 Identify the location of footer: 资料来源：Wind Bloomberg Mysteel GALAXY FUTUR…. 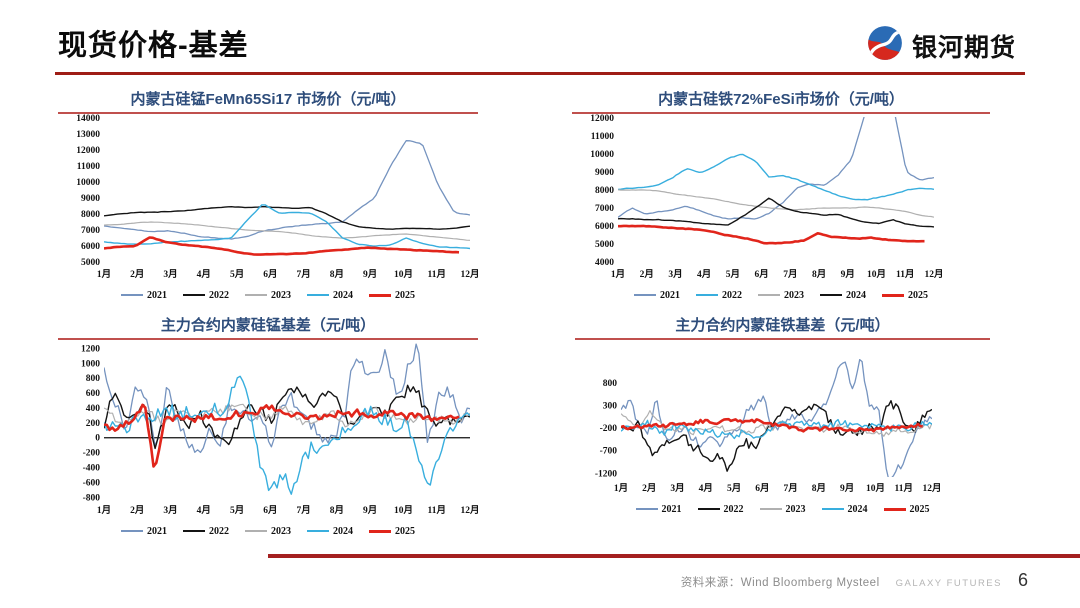
(854, 580).